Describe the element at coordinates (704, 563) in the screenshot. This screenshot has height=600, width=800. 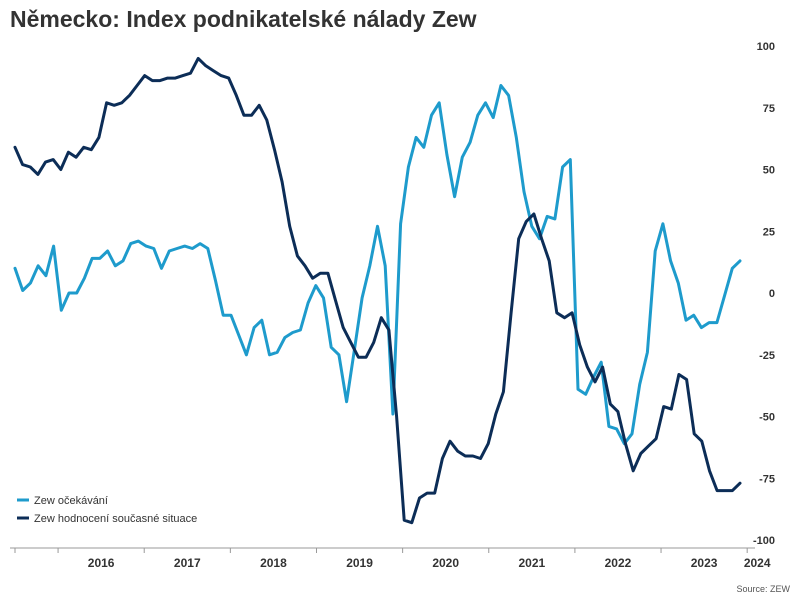
I see `x-tick-label: 2023` at that location.